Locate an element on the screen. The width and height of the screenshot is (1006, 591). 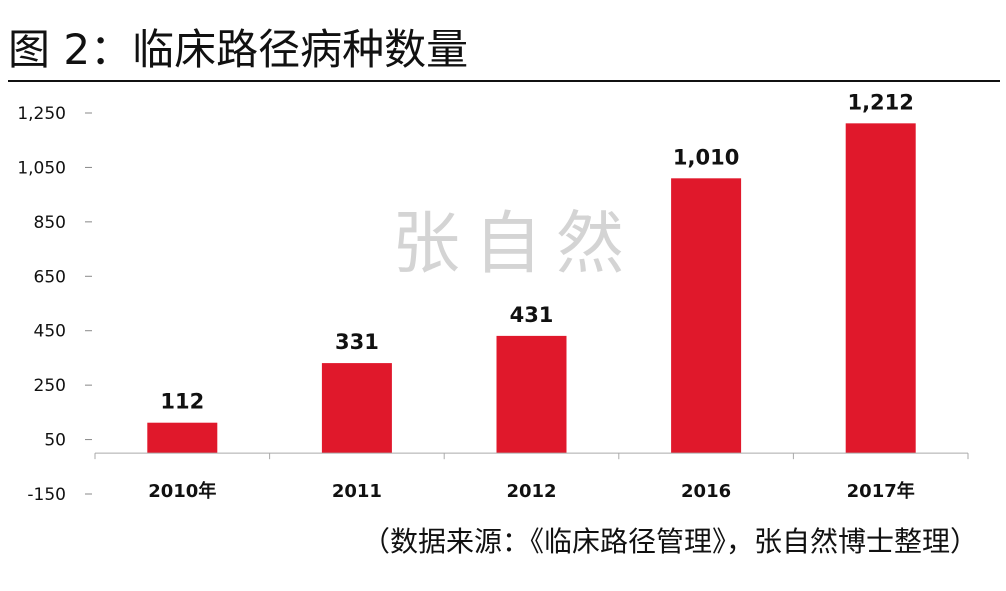
data-label: 1,010 is located at coordinates (706, 157).